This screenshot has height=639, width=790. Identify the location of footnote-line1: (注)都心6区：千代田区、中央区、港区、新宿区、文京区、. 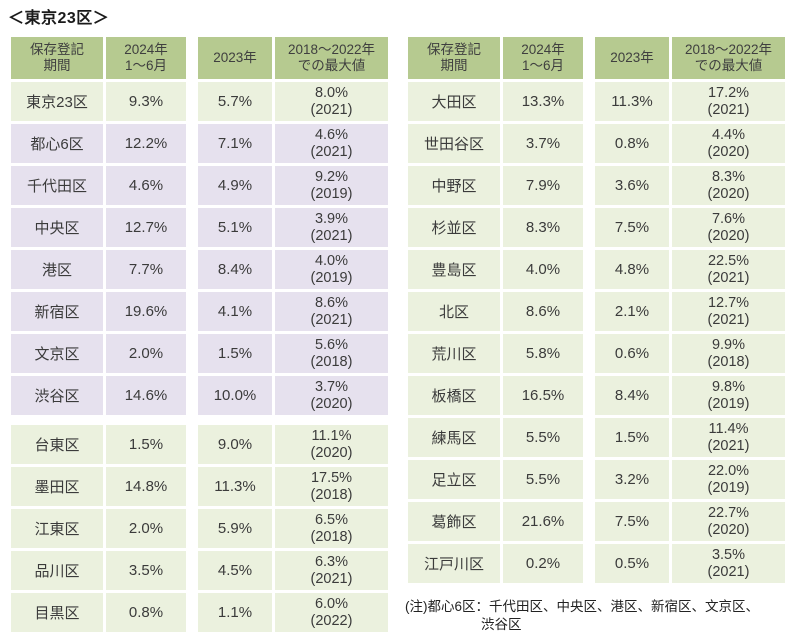
(582, 606).